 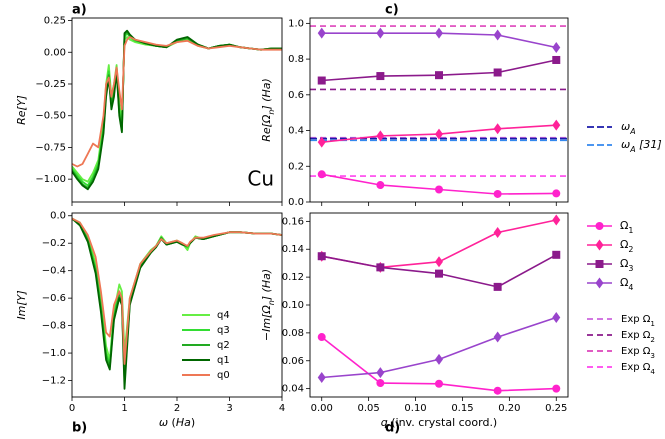 What do you see at coordinates (268, 110) in the screenshot?
I see `y-axis-label: Re[Ωn] (Ha)` at bounding box center [268, 110].